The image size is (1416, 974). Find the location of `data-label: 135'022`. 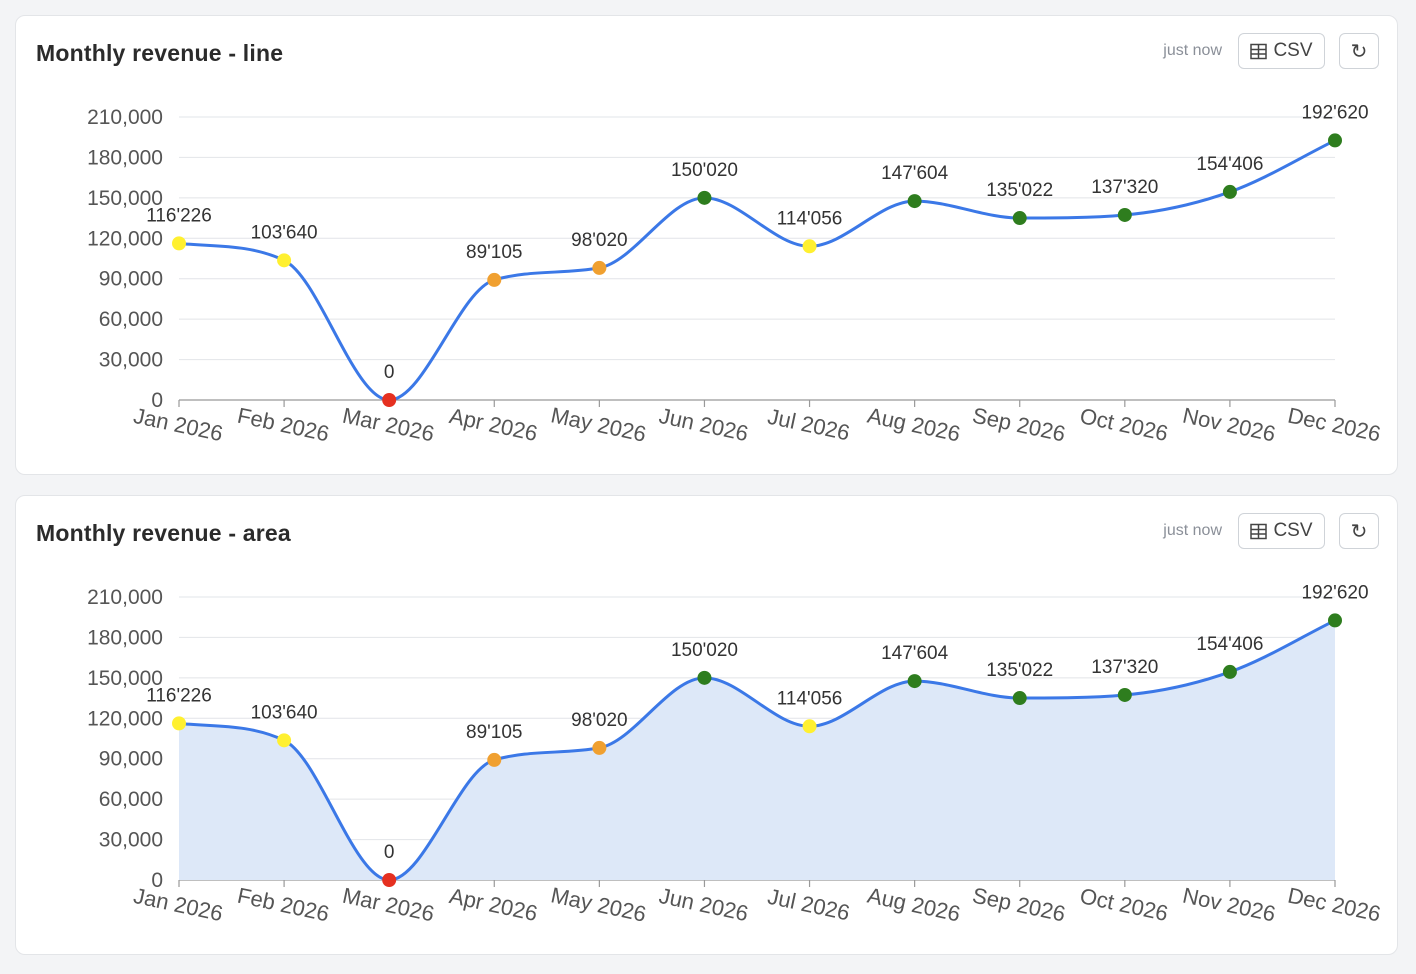

data-label: 135'022 is located at coordinates (1019, 670).